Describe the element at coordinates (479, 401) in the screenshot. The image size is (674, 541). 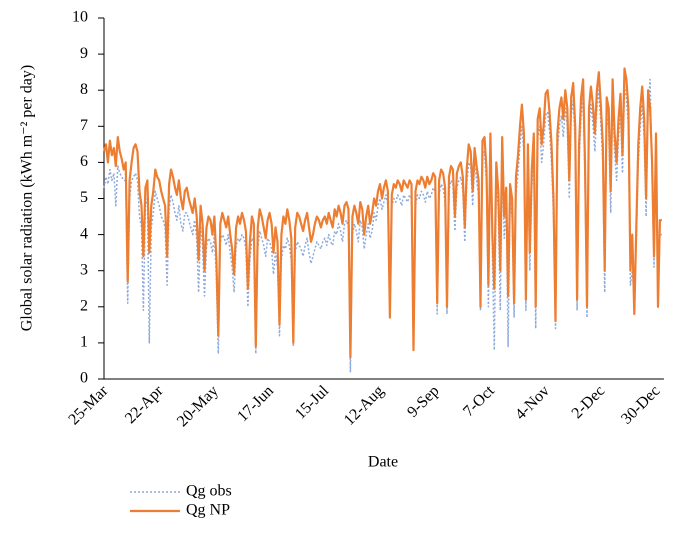
I see `x-tick-label: 7-Oct` at that location.